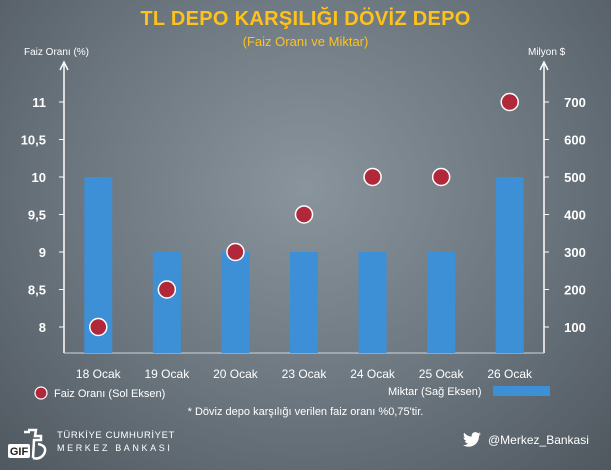  Describe the element at coordinates (435, 392) in the screenshot. I see `legend-amount-label: Miktar (Sağ Eksen)` at that location.